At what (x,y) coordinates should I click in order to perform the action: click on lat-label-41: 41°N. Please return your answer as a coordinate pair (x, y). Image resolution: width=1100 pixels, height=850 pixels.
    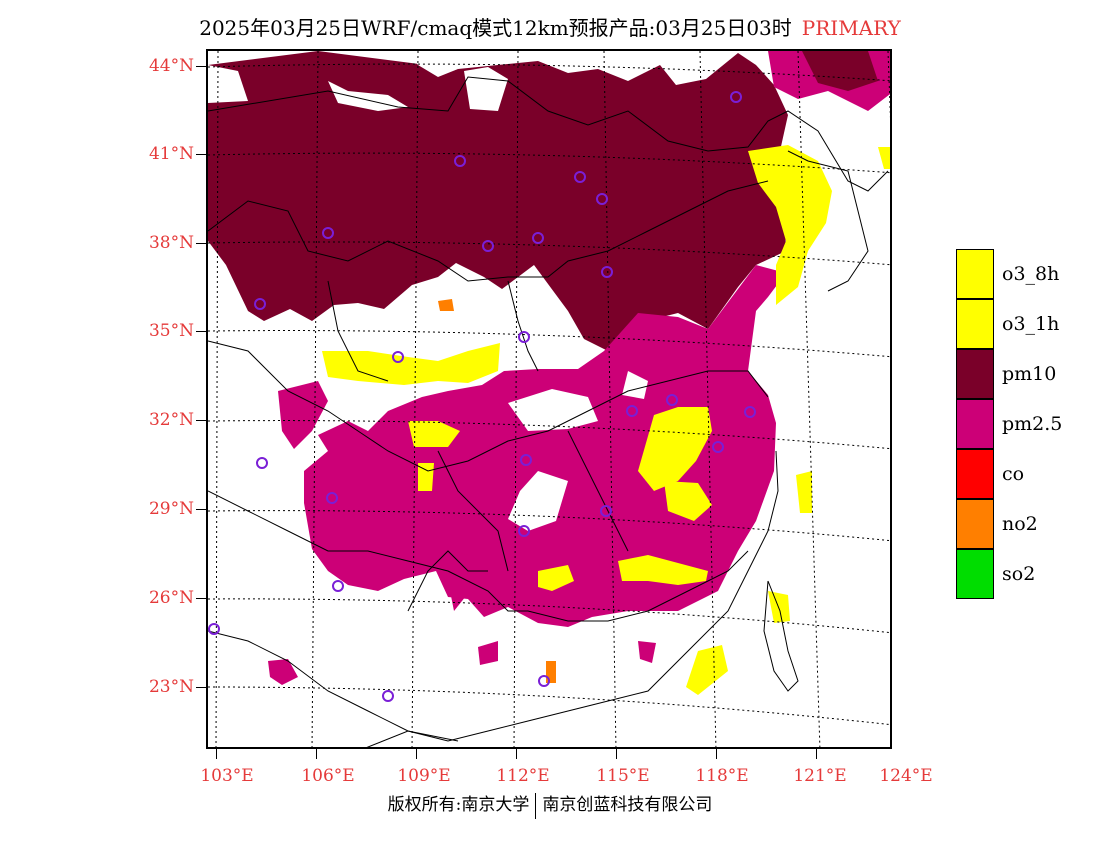
    Looking at the image, I should click on (171, 154).